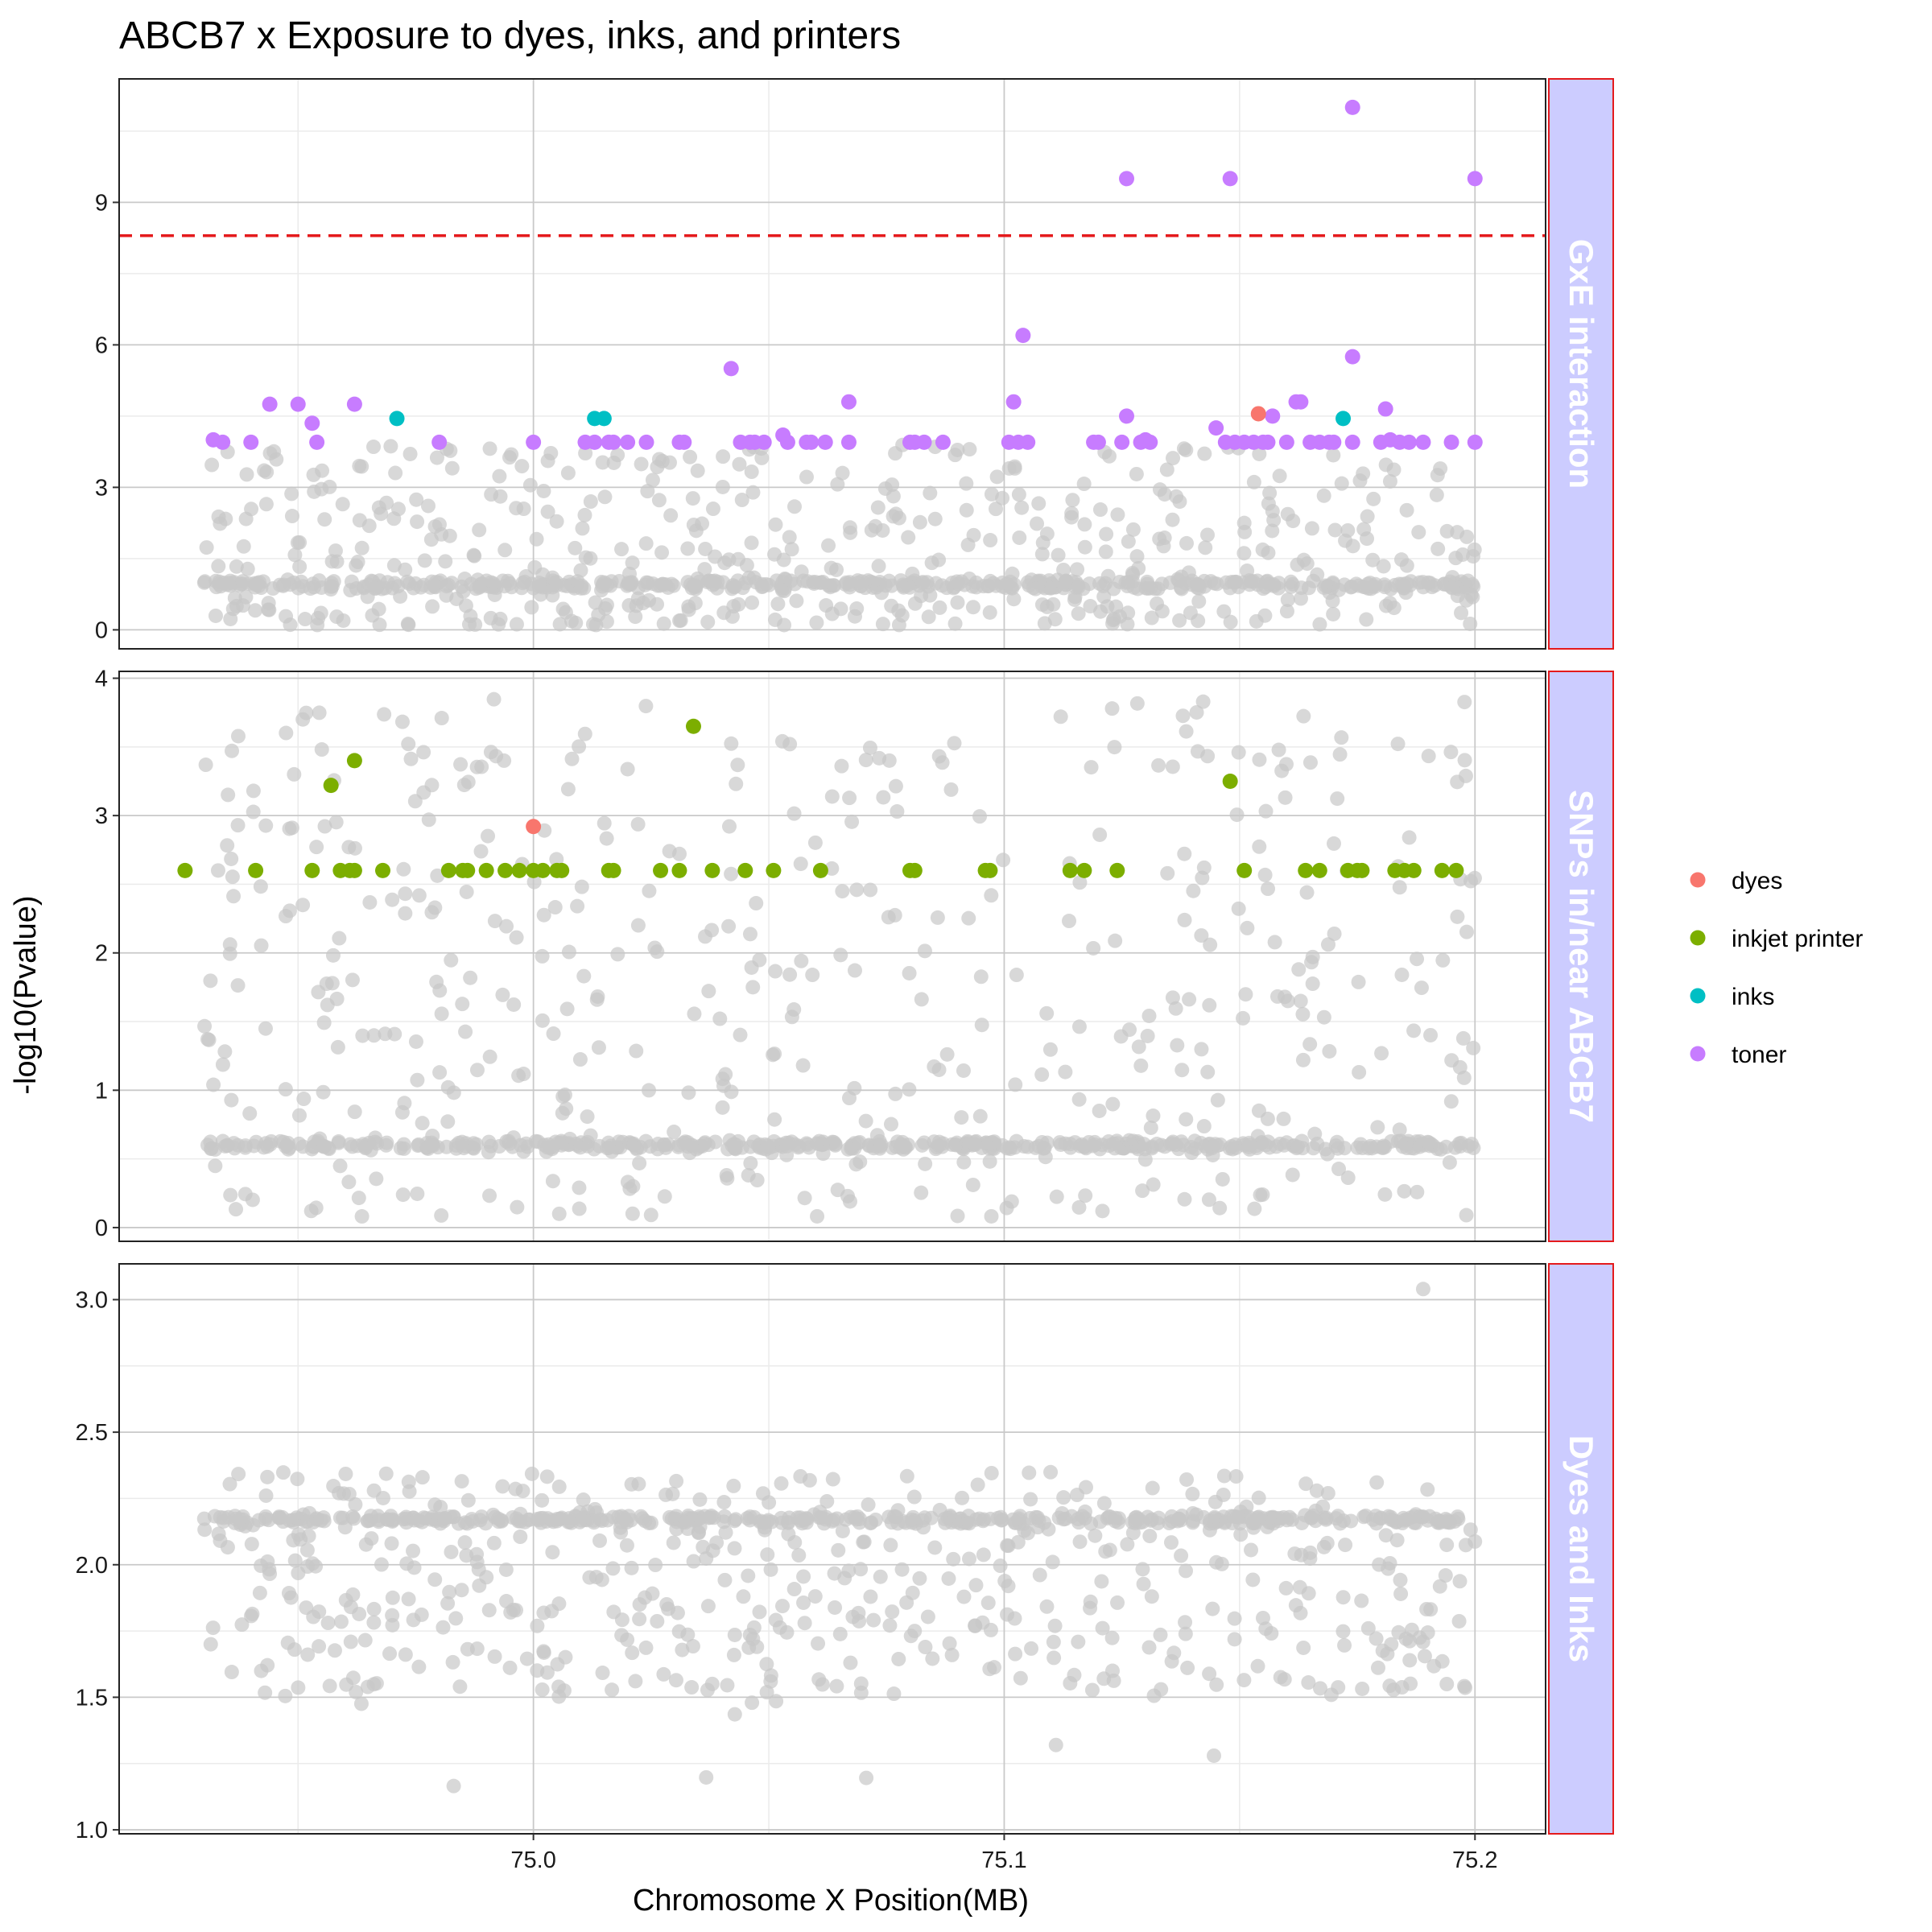  What do you see at coordinates (1753, 997) in the screenshot?
I see `legend-label-inks: inks` at bounding box center [1753, 997].